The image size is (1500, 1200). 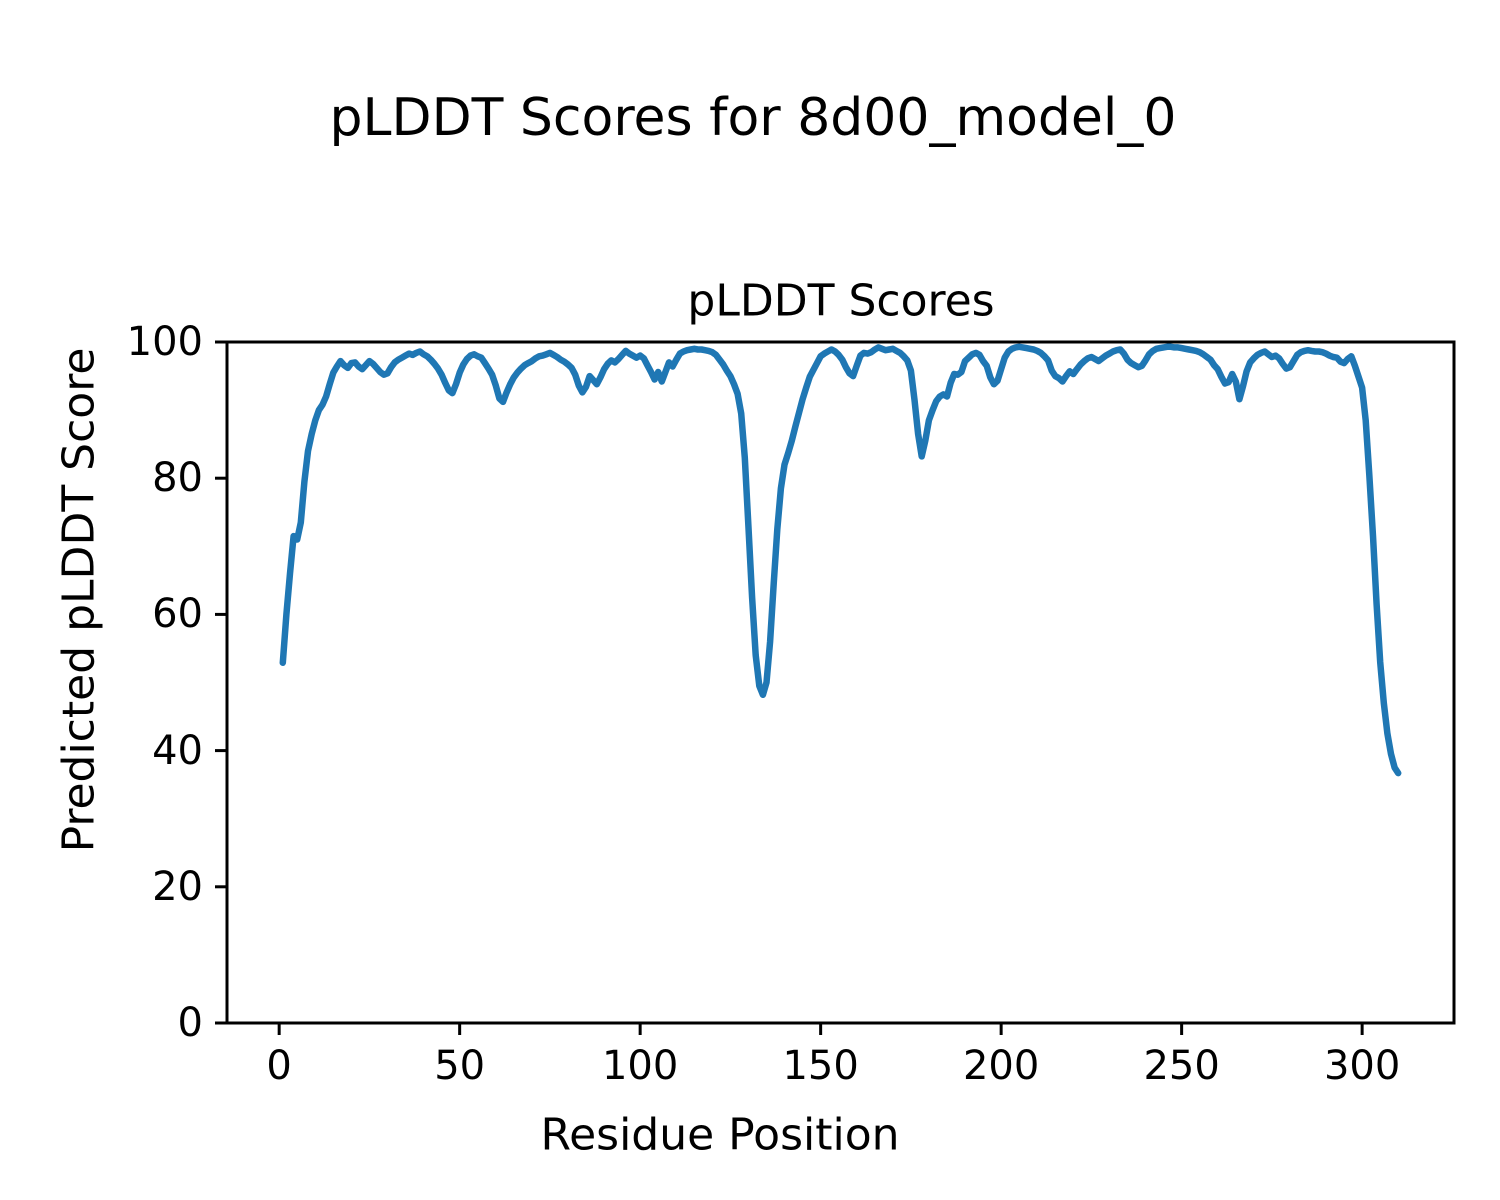 I want to click on y-tick-label: 40, so click(x=177, y=750).